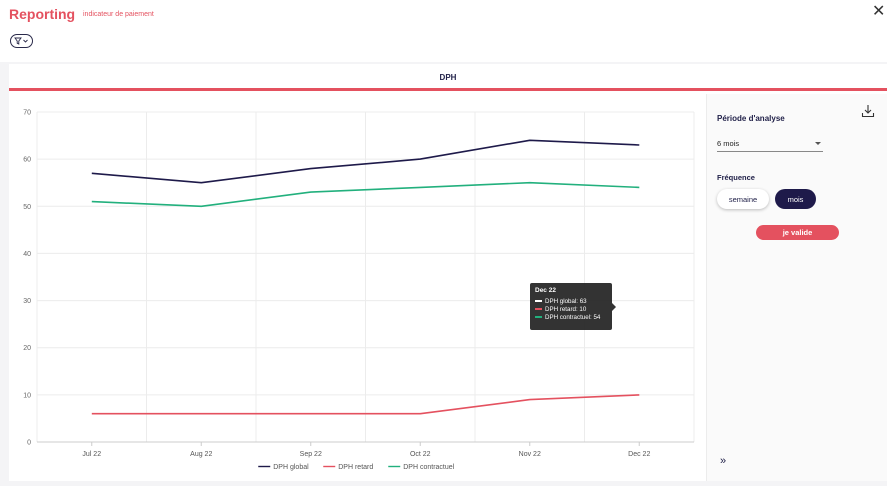  I want to click on y-tick-label: 50, so click(27, 207).